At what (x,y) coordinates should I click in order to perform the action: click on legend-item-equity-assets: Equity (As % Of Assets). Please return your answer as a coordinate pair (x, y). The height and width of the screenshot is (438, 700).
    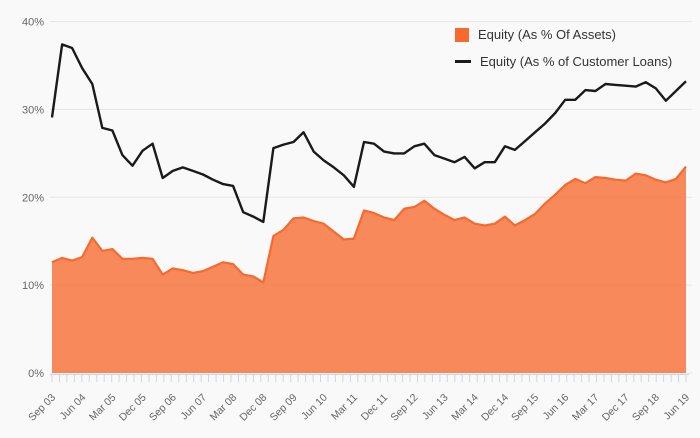
    Looking at the image, I should click on (563, 34).